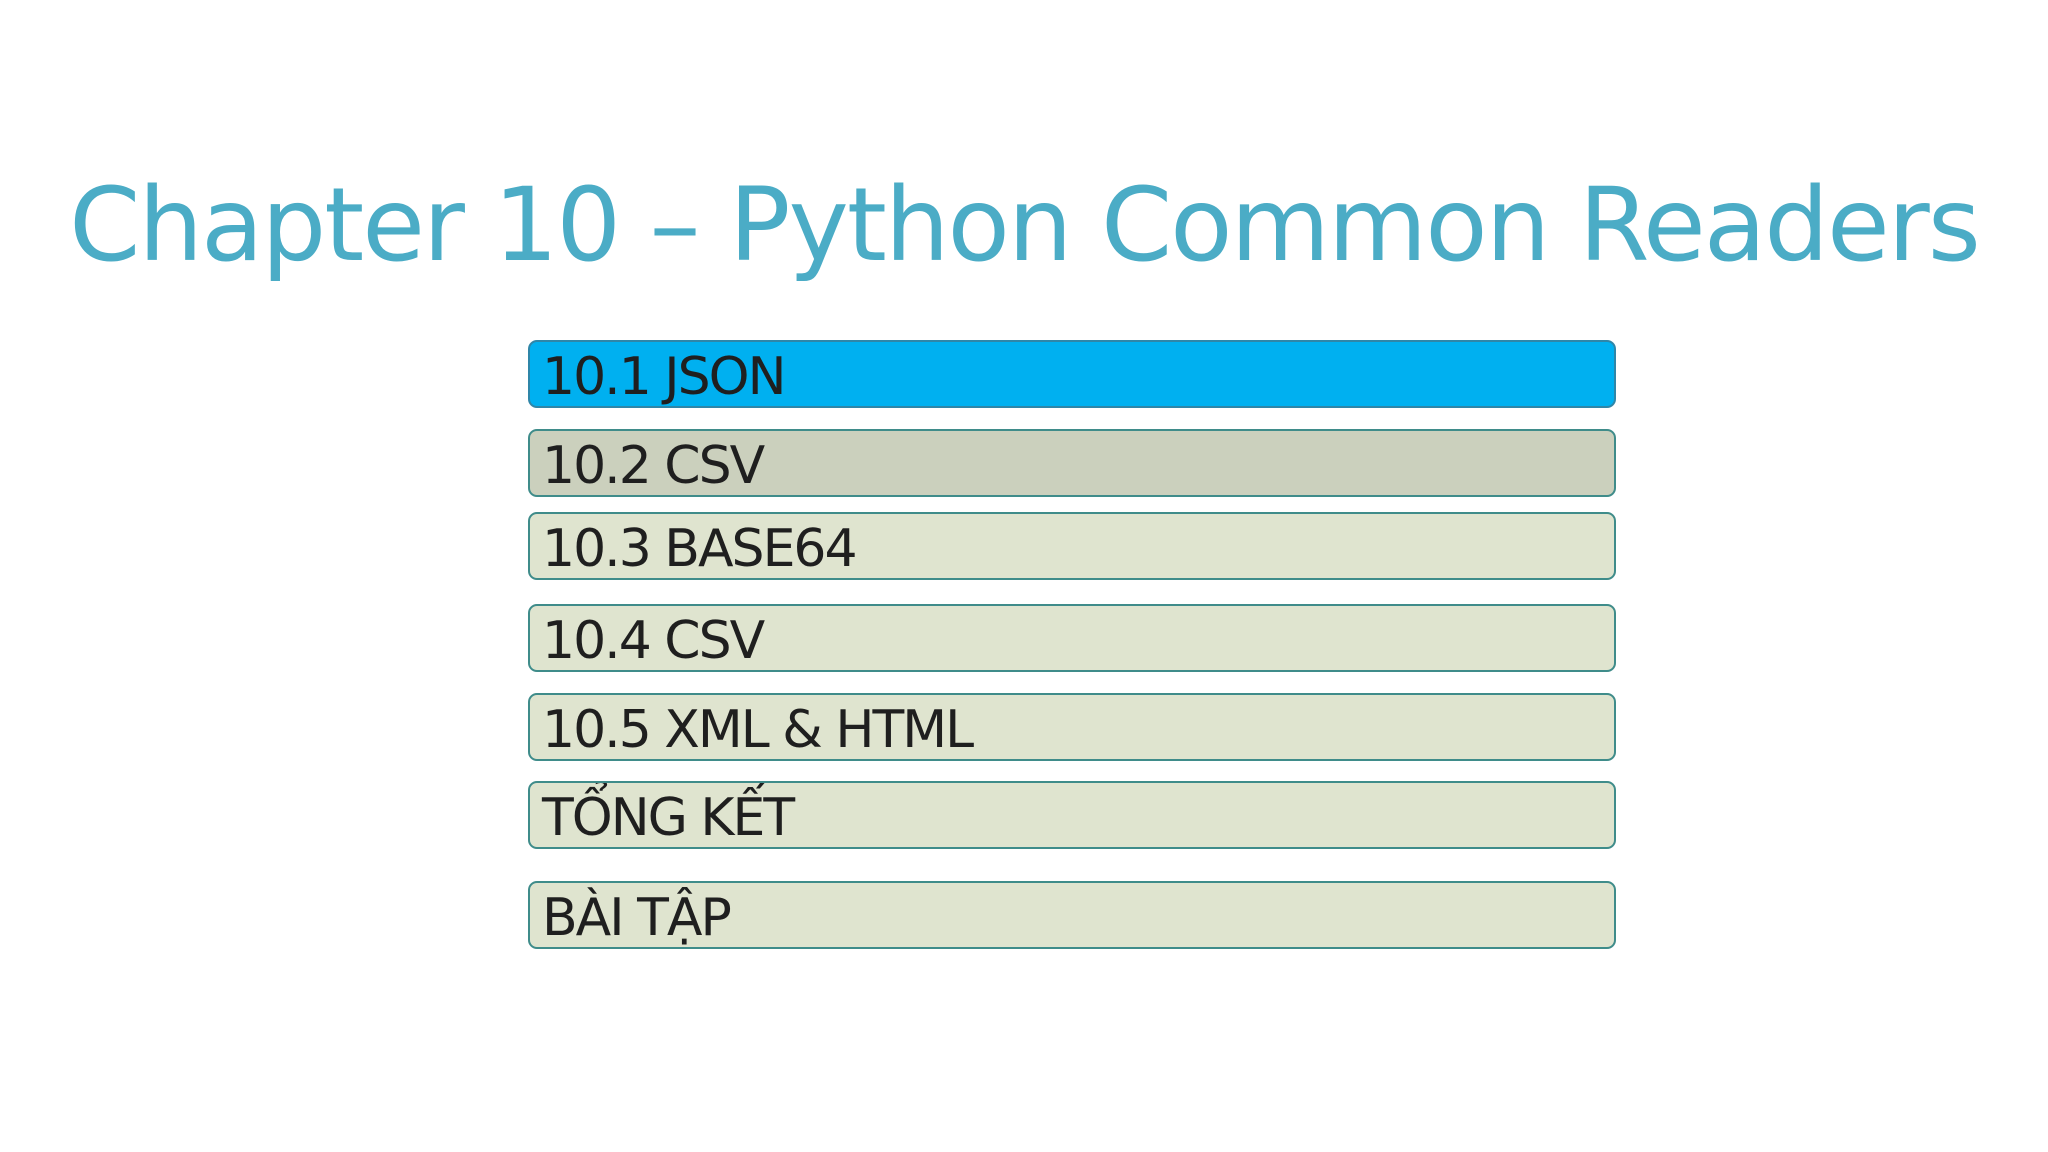 Image resolution: width=2048 pixels, height=1152 pixels. What do you see at coordinates (664, 377) in the screenshot?
I see `menu-item-label: 10.1 JSON` at bounding box center [664, 377].